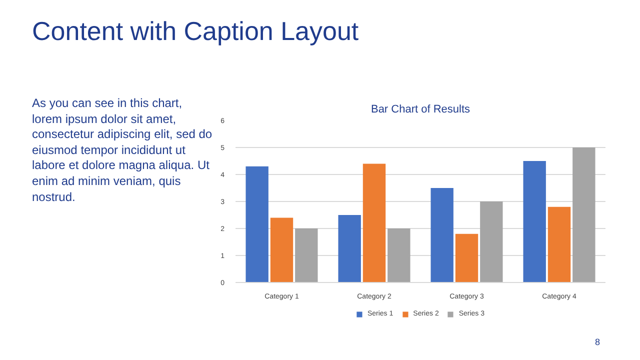  What do you see at coordinates (597, 342) in the screenshot?
I see `text: 8` at bounding box center [597, 342].